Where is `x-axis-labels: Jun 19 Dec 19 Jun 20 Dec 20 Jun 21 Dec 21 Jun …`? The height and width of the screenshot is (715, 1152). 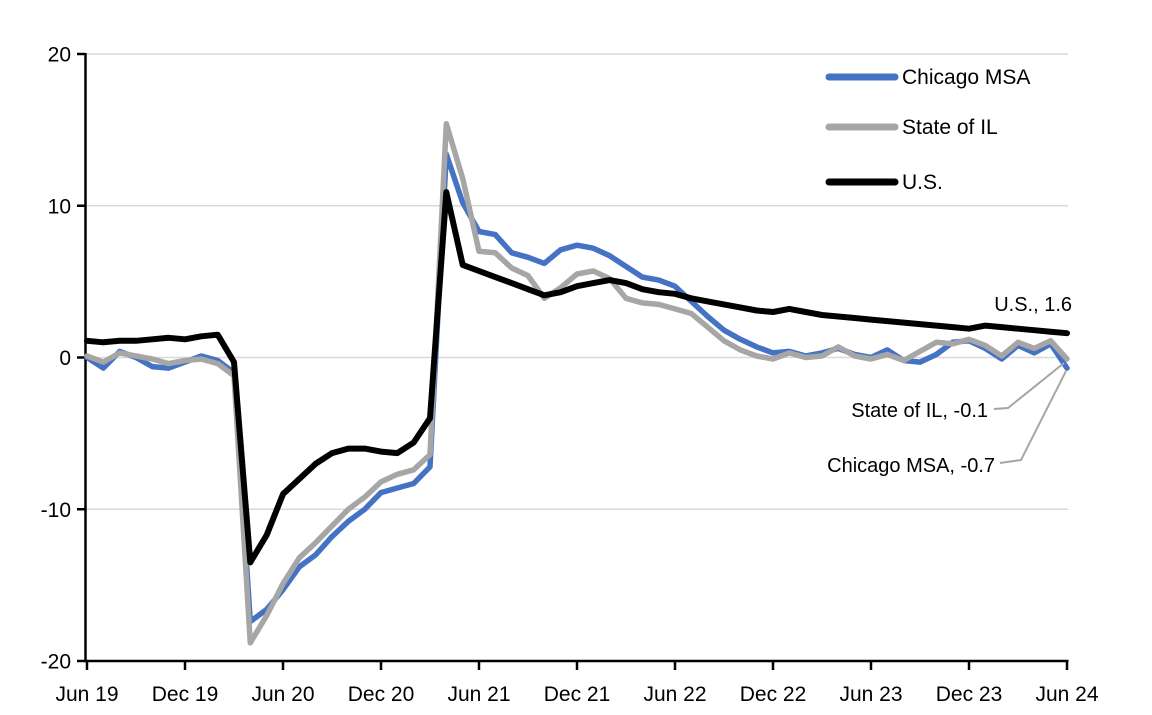
x-axis-labels: Jun 19 Dec 19 Jun 20 Dec 20 Jun 21 Dec 21 Jun … is located at coordinates (576, 694).